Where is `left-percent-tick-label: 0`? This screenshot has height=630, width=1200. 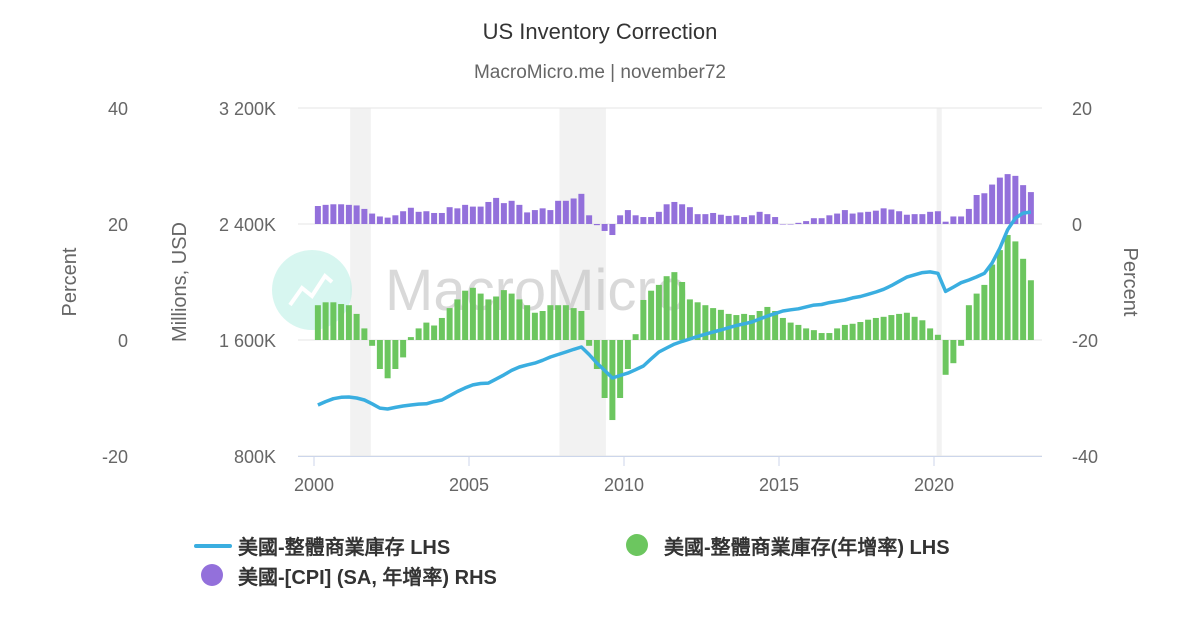
left-percent-tick-label: 0 is located at coordinates (123, 341).